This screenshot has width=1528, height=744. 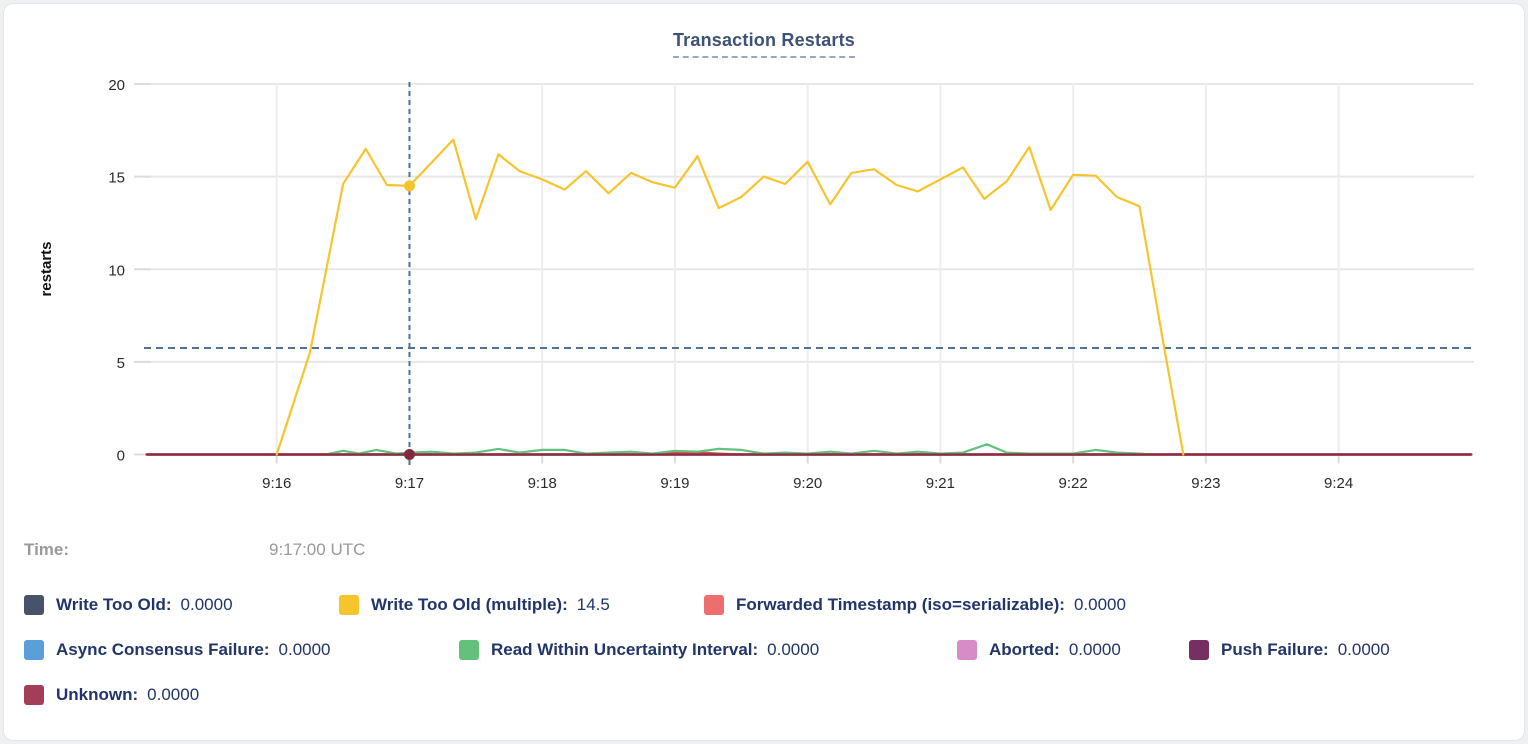 What do you see at coordinates (940, 483) in the screenshot?
I see `x-tick-label: 9:21` at bounding box center [940, 483].